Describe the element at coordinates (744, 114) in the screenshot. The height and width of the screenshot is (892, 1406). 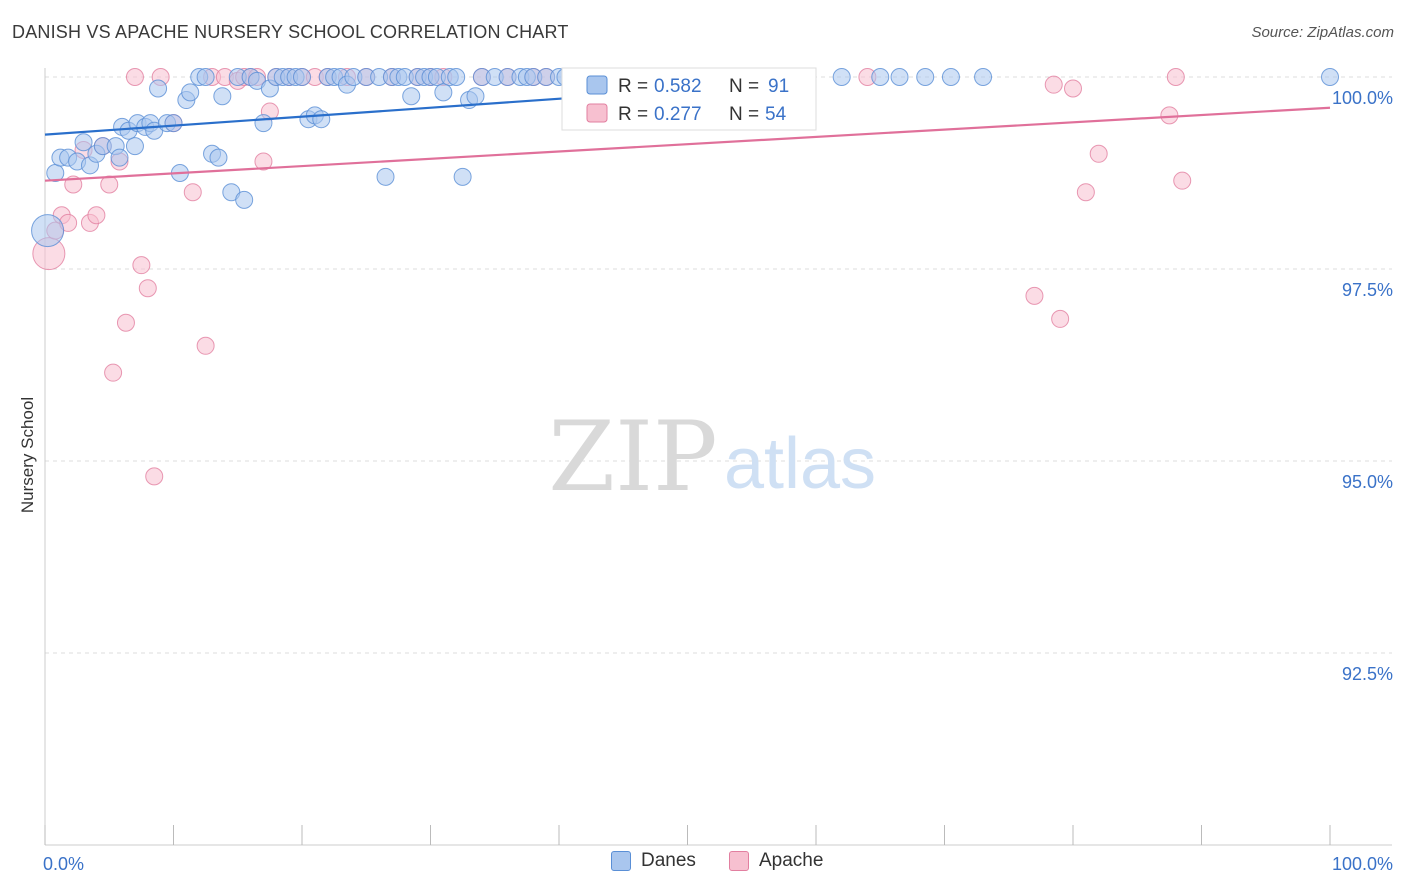
I see `legend-n-label-apache: N =` at that location.